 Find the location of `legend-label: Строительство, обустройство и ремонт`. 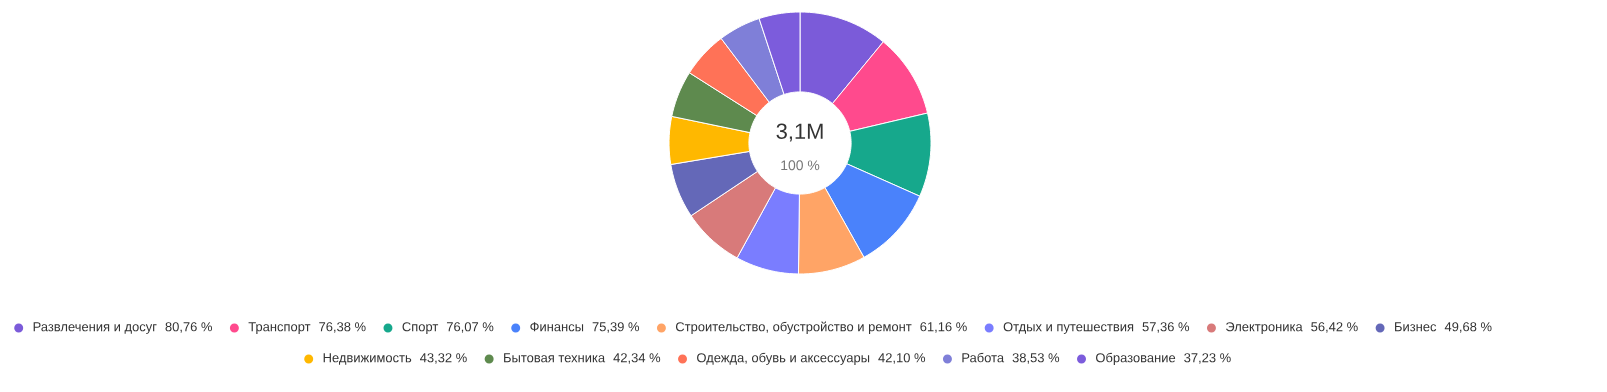

legend-label: Строительство, обустройство и ремонт is located at coordinates (793, 327).